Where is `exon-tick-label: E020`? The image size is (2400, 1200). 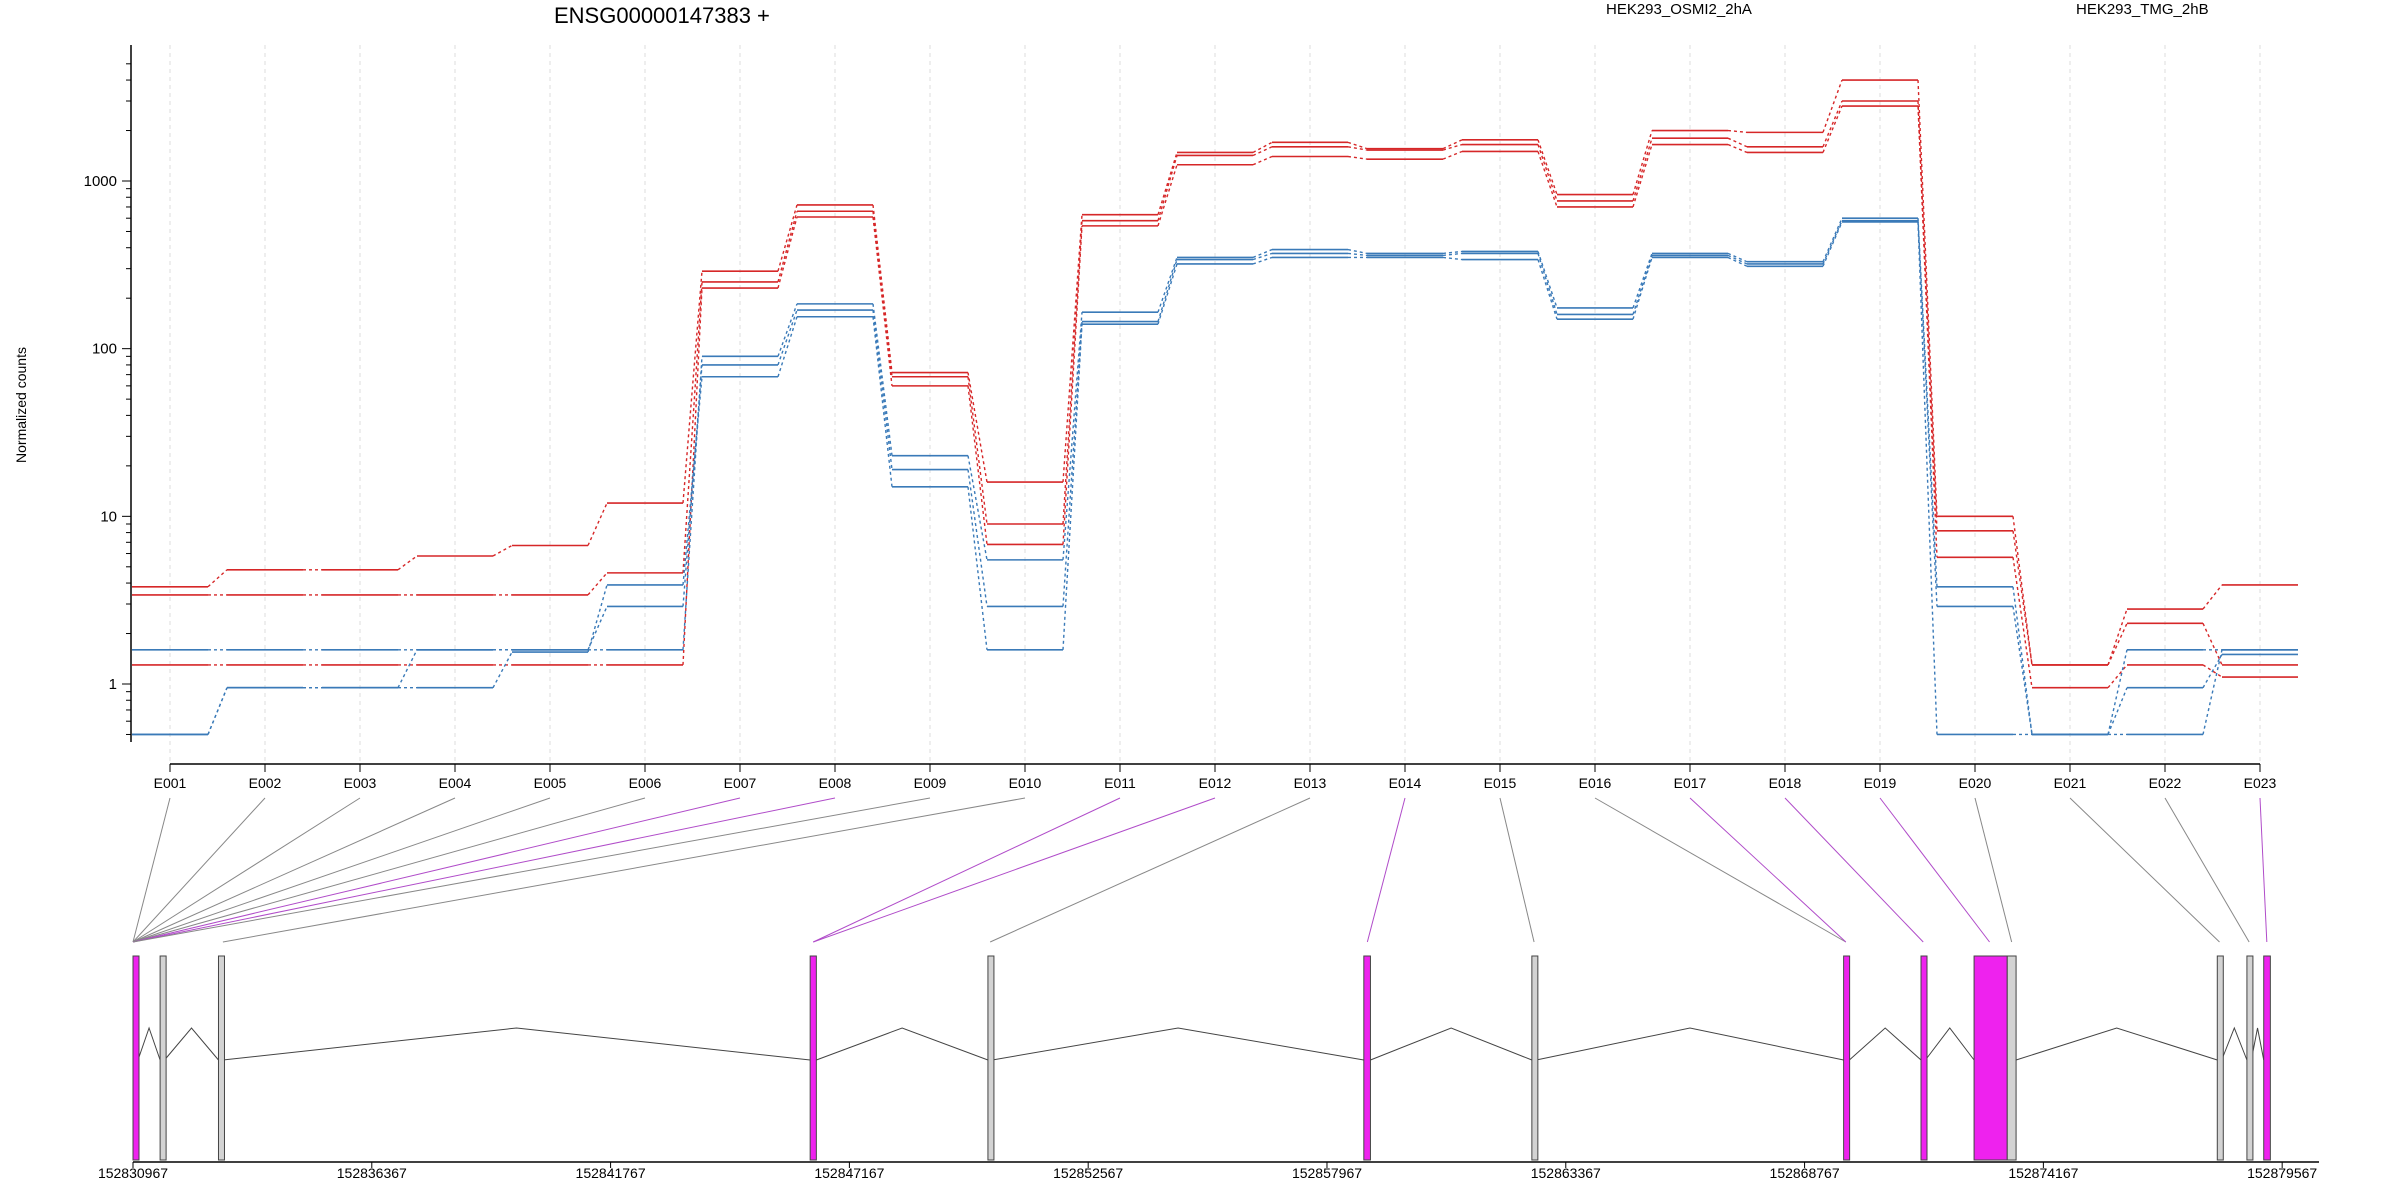 exon-tick-label: E020 is located at coordinates (1975, 783).